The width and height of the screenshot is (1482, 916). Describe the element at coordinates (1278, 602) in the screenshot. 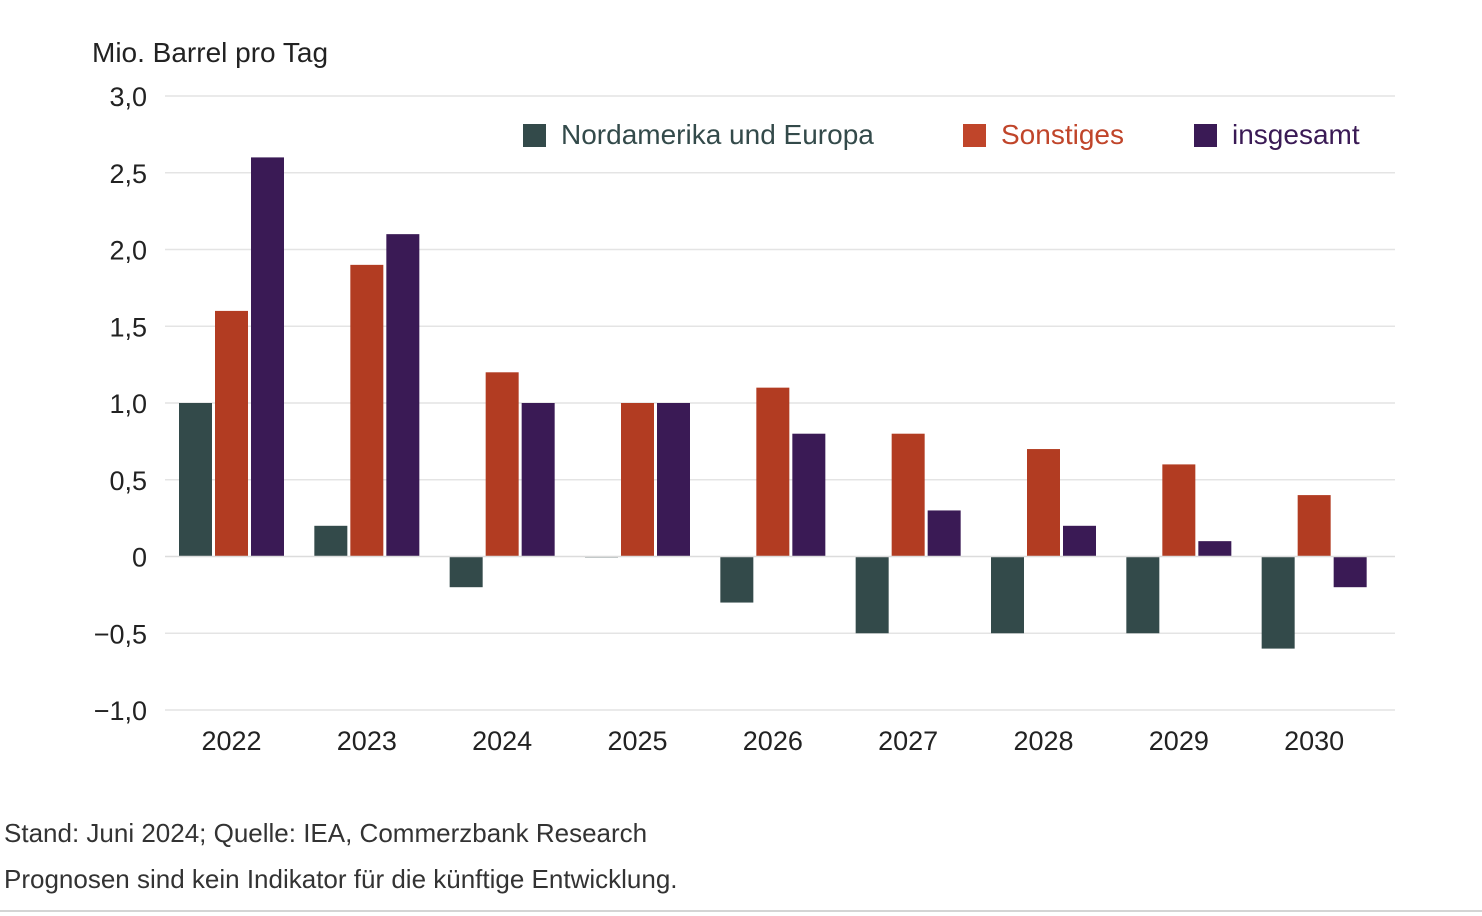

I see `bar-nordamerika-und-europa-2030` at that location.